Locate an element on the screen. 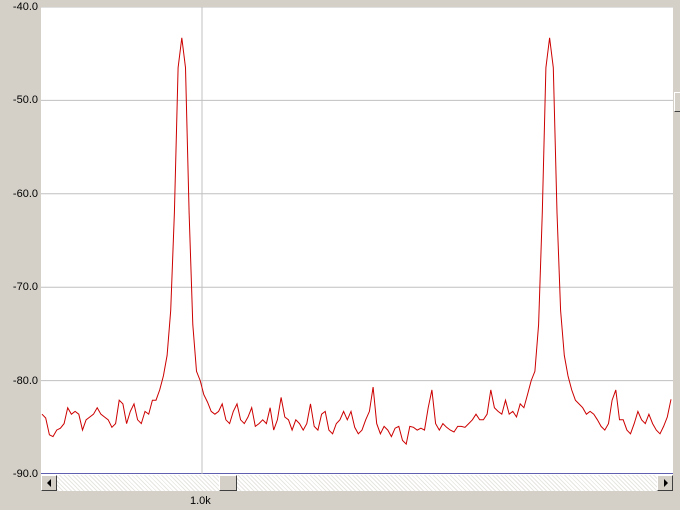 The width and height of the screenshot is (680, 510). y-tick-label: -80.0 is located at coordinates (25, 380).